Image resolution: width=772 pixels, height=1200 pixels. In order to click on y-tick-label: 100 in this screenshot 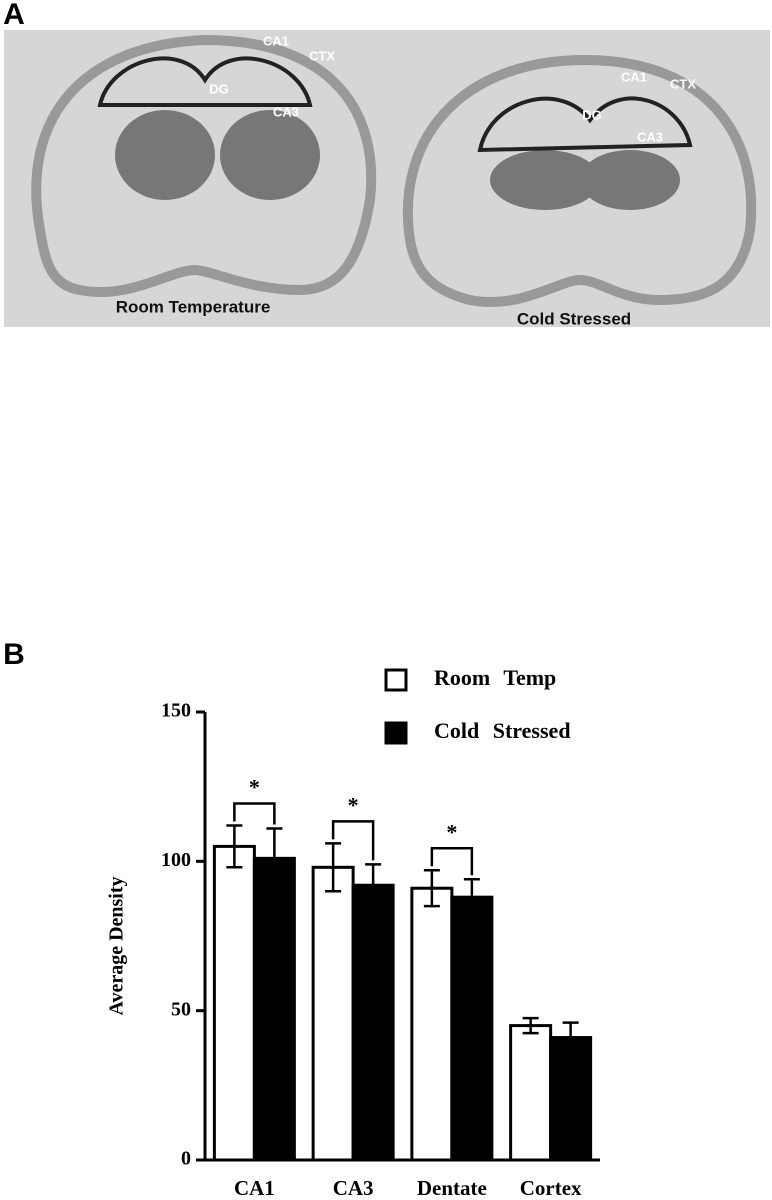, I will do `click(176, 860)`.